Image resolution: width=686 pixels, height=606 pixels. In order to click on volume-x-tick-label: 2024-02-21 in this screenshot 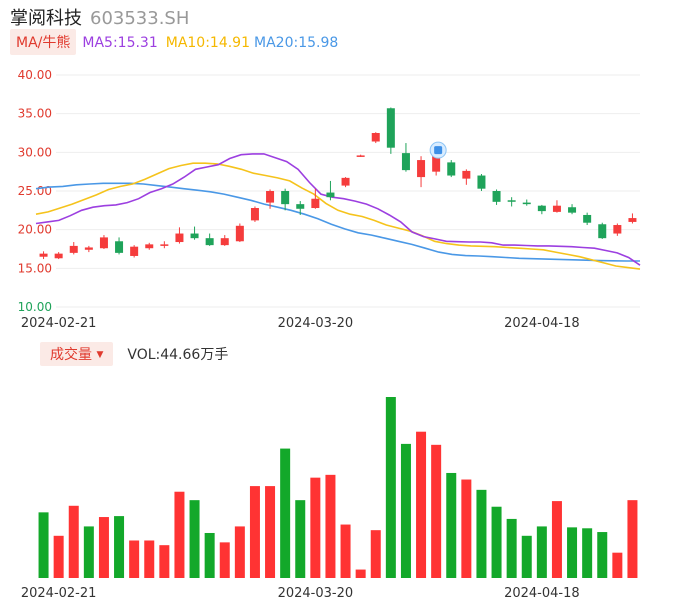, I will do `click(59, 593)`.